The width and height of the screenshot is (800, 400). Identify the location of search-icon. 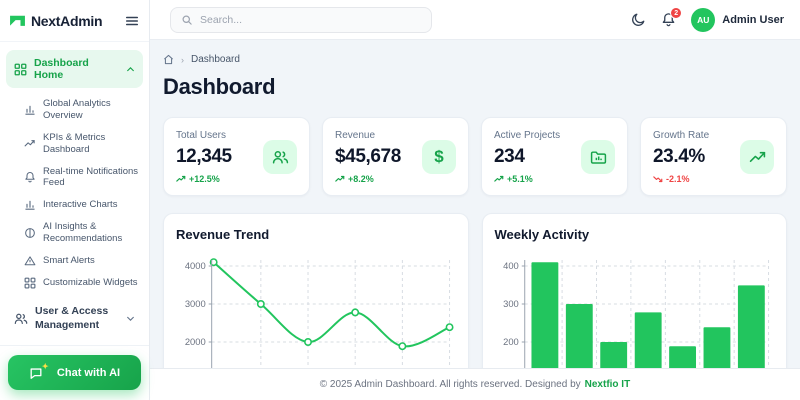
(187, 20).